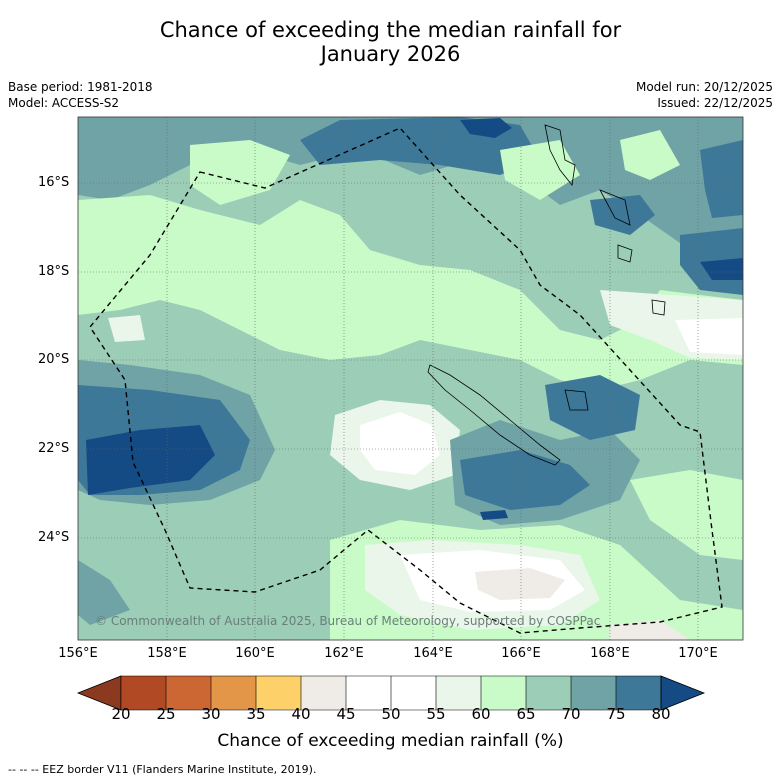 The image size is (781, 781). I want to click on colorbar-tick-55: 55, so click(436, 714).